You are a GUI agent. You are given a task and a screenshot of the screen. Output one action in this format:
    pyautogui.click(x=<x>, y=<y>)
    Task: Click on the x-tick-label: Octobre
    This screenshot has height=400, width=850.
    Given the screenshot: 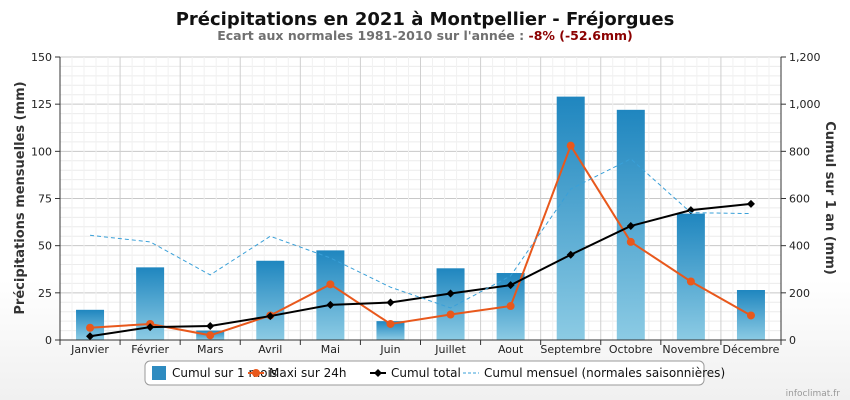 What is the action you would take?
    pyautogui.click(x=631, y=349)
    